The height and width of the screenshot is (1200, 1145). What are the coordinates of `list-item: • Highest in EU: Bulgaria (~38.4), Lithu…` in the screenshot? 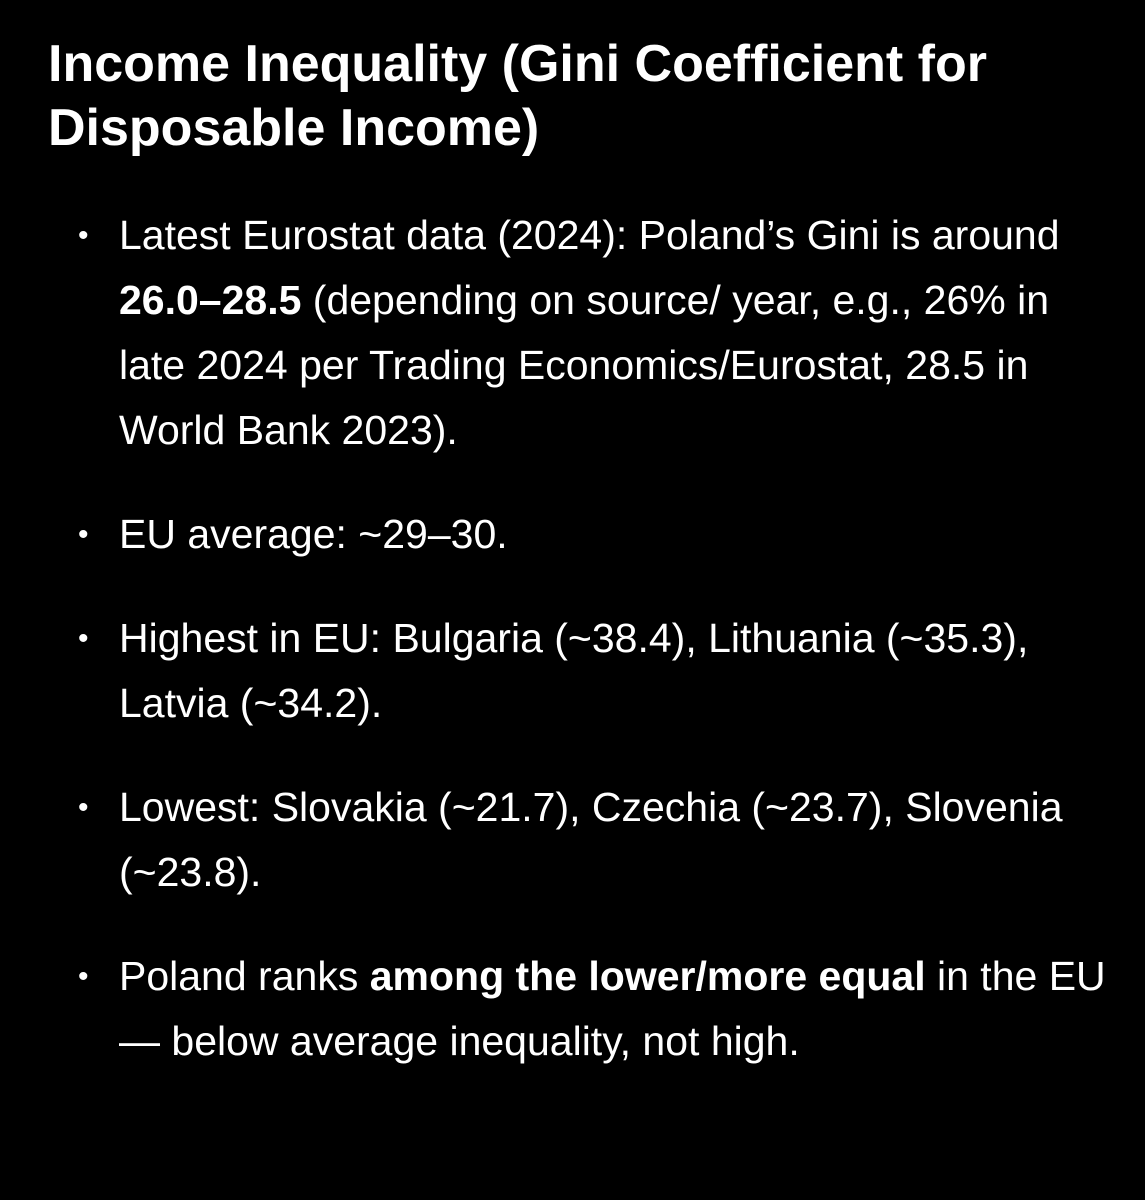 It's located at (583, 671).